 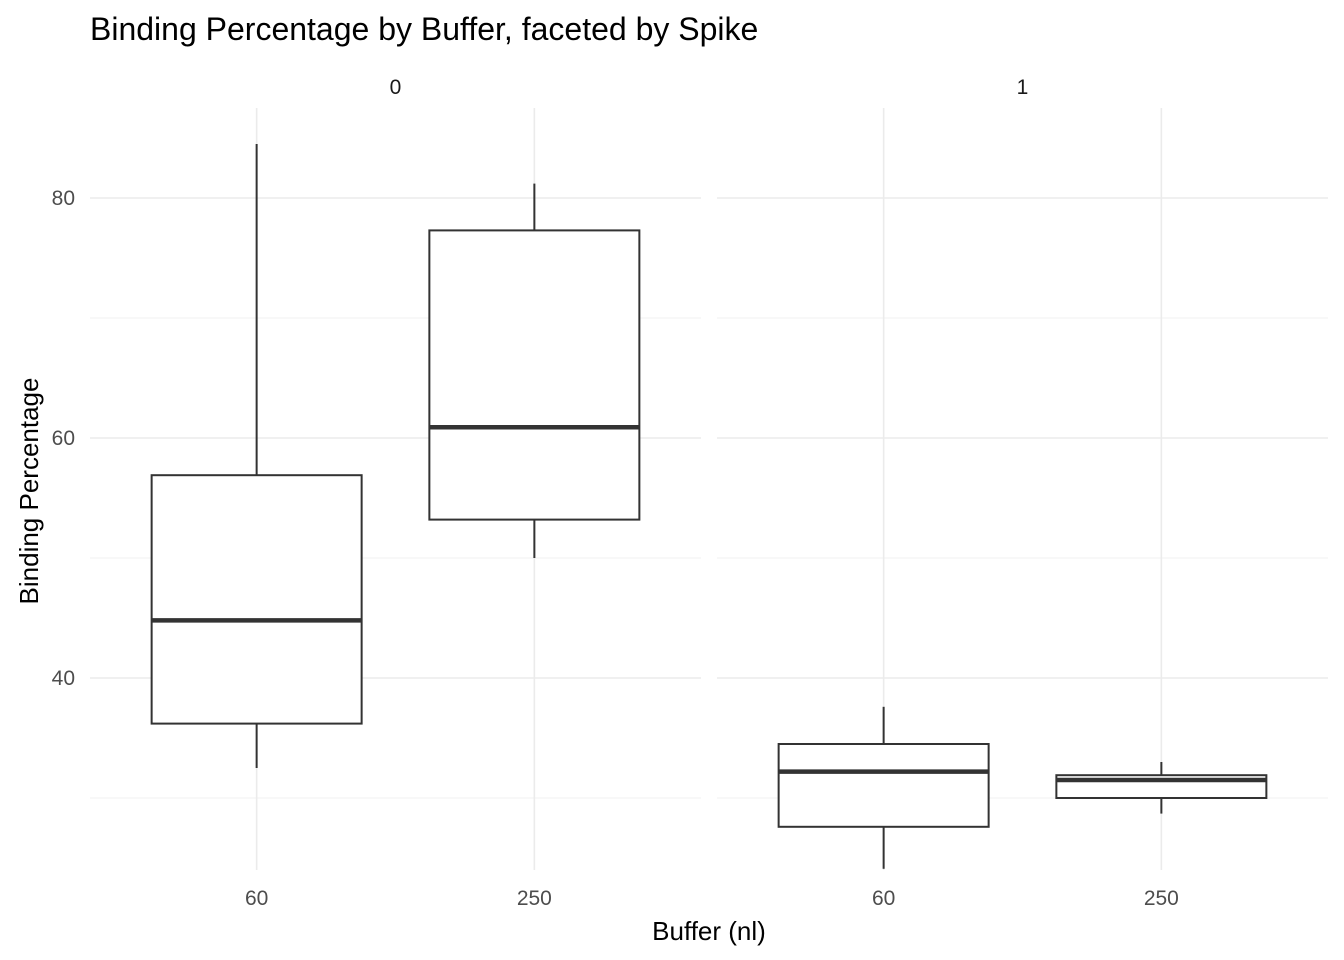 What do you see at coordinates (1161, 898) in the screenshot?
I see `x-tick-label-1-250: 250` at bounding box center [1161, 898].